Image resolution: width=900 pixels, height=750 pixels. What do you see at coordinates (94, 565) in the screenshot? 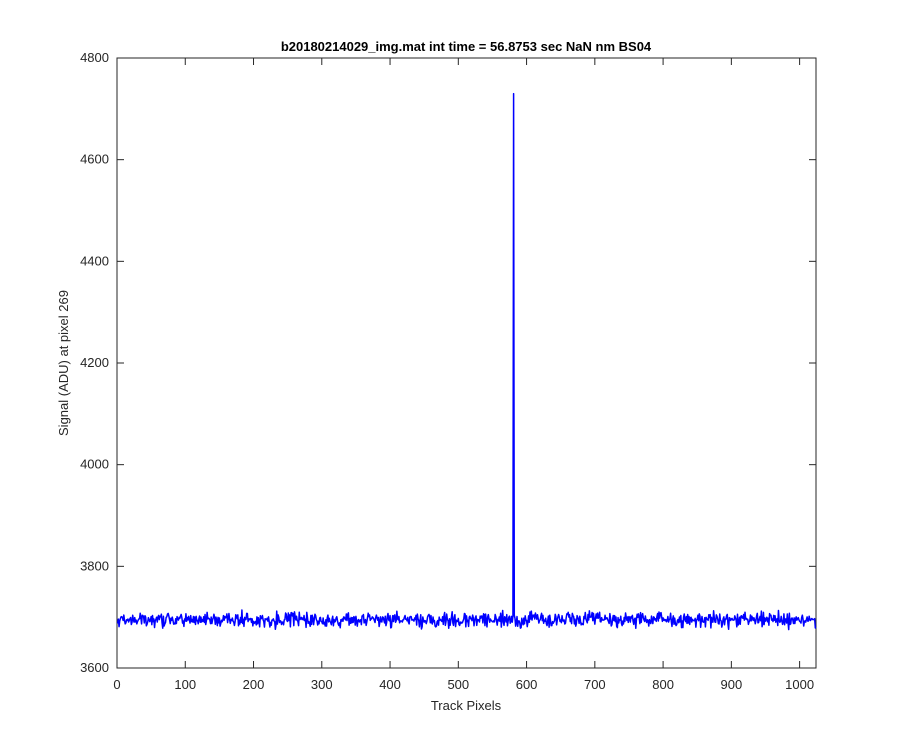
I see `y-tick-label: 3800` at bounding box center [94, 565].